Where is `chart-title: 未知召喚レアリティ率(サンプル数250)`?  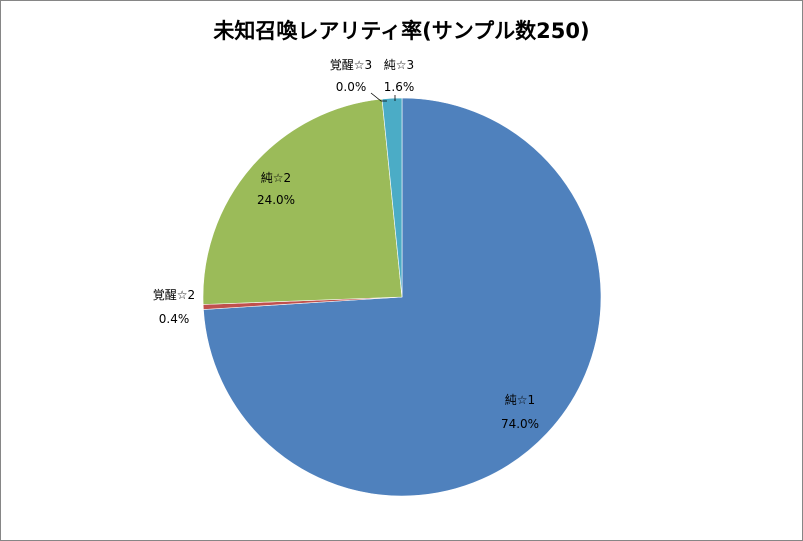
chart-title: 未知召喚レアリティ率(サンプル数250) is located at coordinates (401, 31).